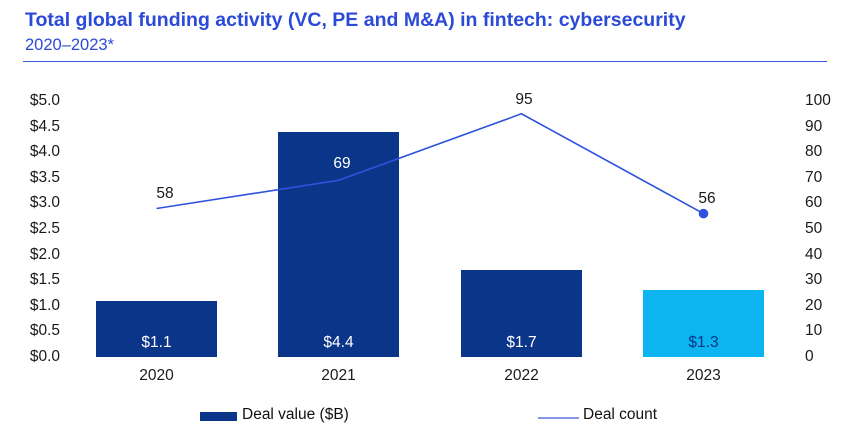 This screenshot has width=850, height=438. What do you see at coordinates (156, 329) in the screenshot?
I see `bar-2020: $1.1` at bounding box center [156, 329].